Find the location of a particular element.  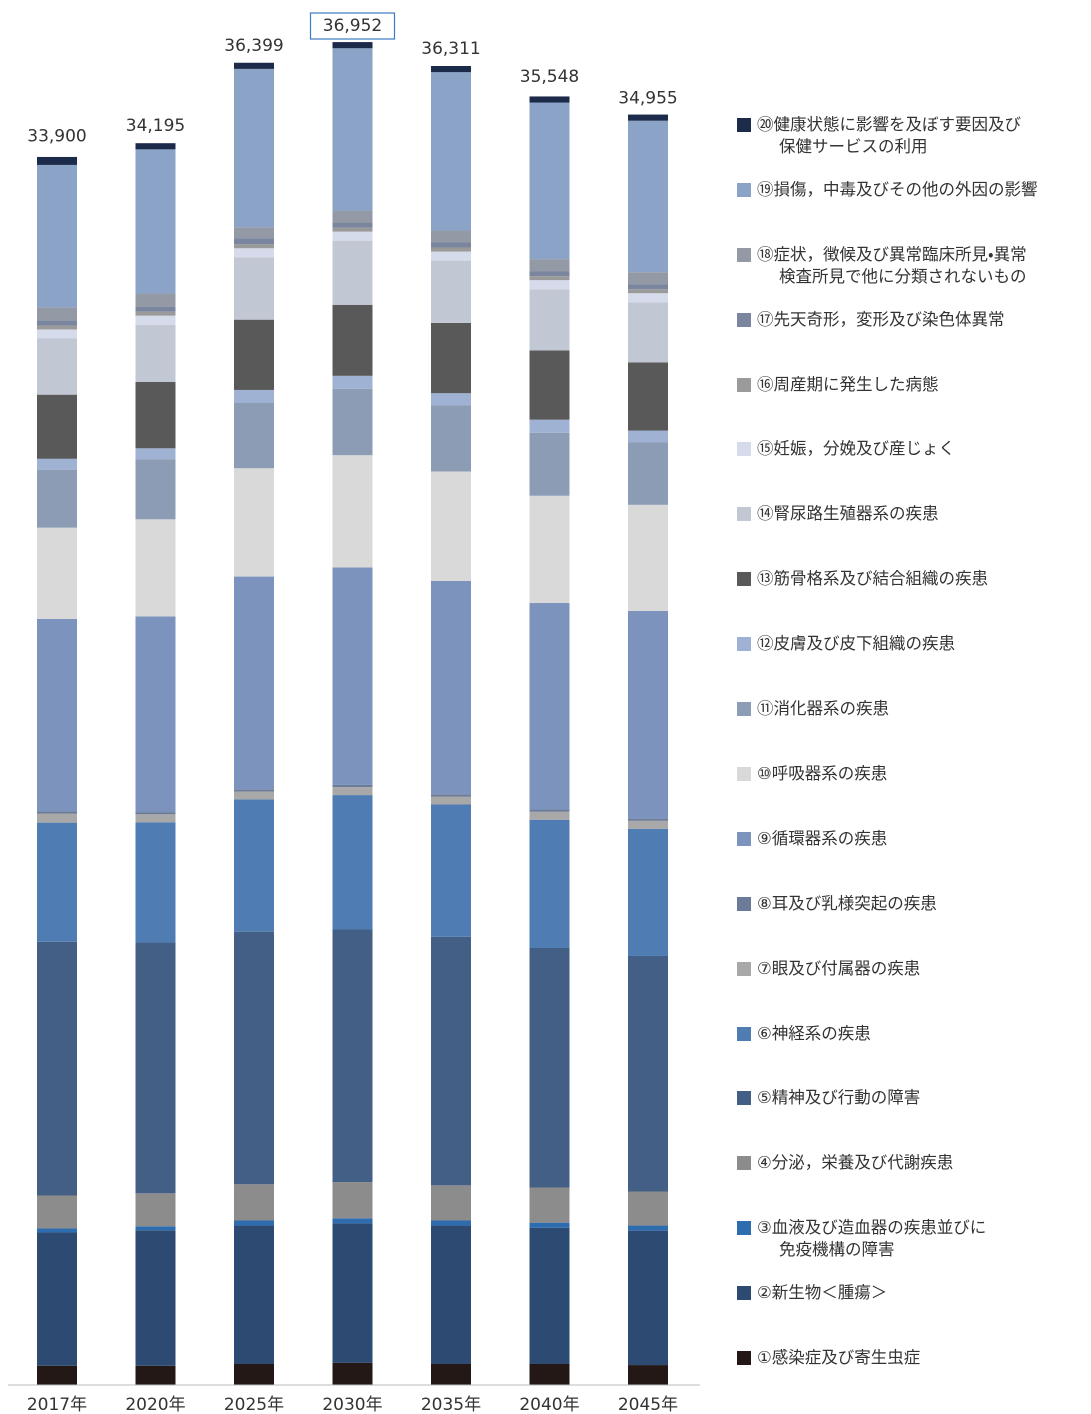

total-label: 36,311 is located at coordinates (450, 49).